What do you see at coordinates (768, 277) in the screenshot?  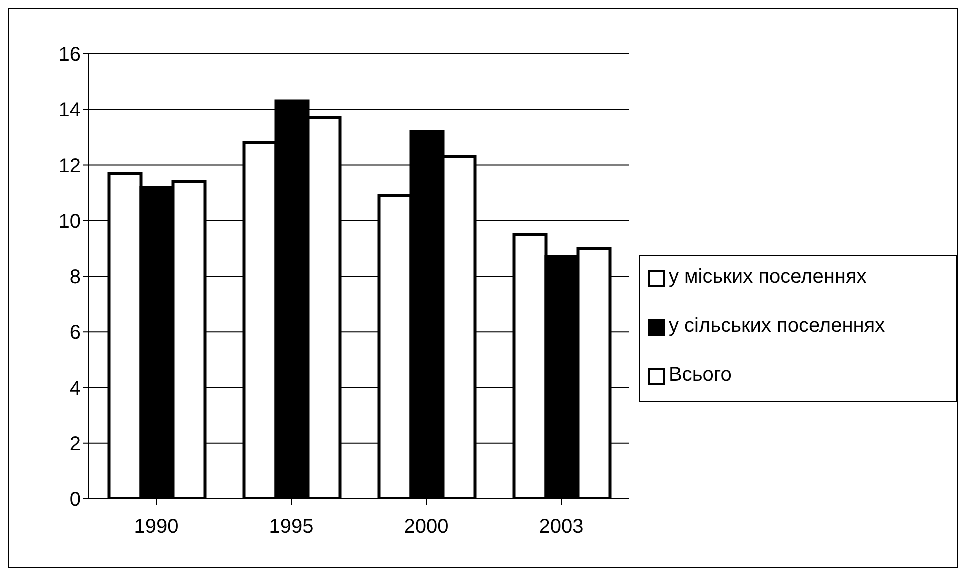 I see `legend-label: у міських поселеннях` at bounding box center [768, 277].